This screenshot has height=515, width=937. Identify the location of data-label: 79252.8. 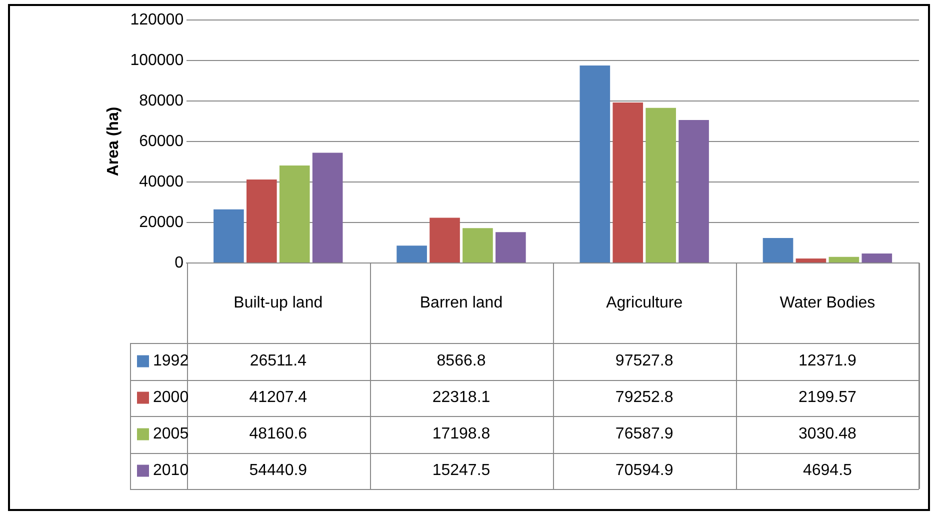
(644, 397).